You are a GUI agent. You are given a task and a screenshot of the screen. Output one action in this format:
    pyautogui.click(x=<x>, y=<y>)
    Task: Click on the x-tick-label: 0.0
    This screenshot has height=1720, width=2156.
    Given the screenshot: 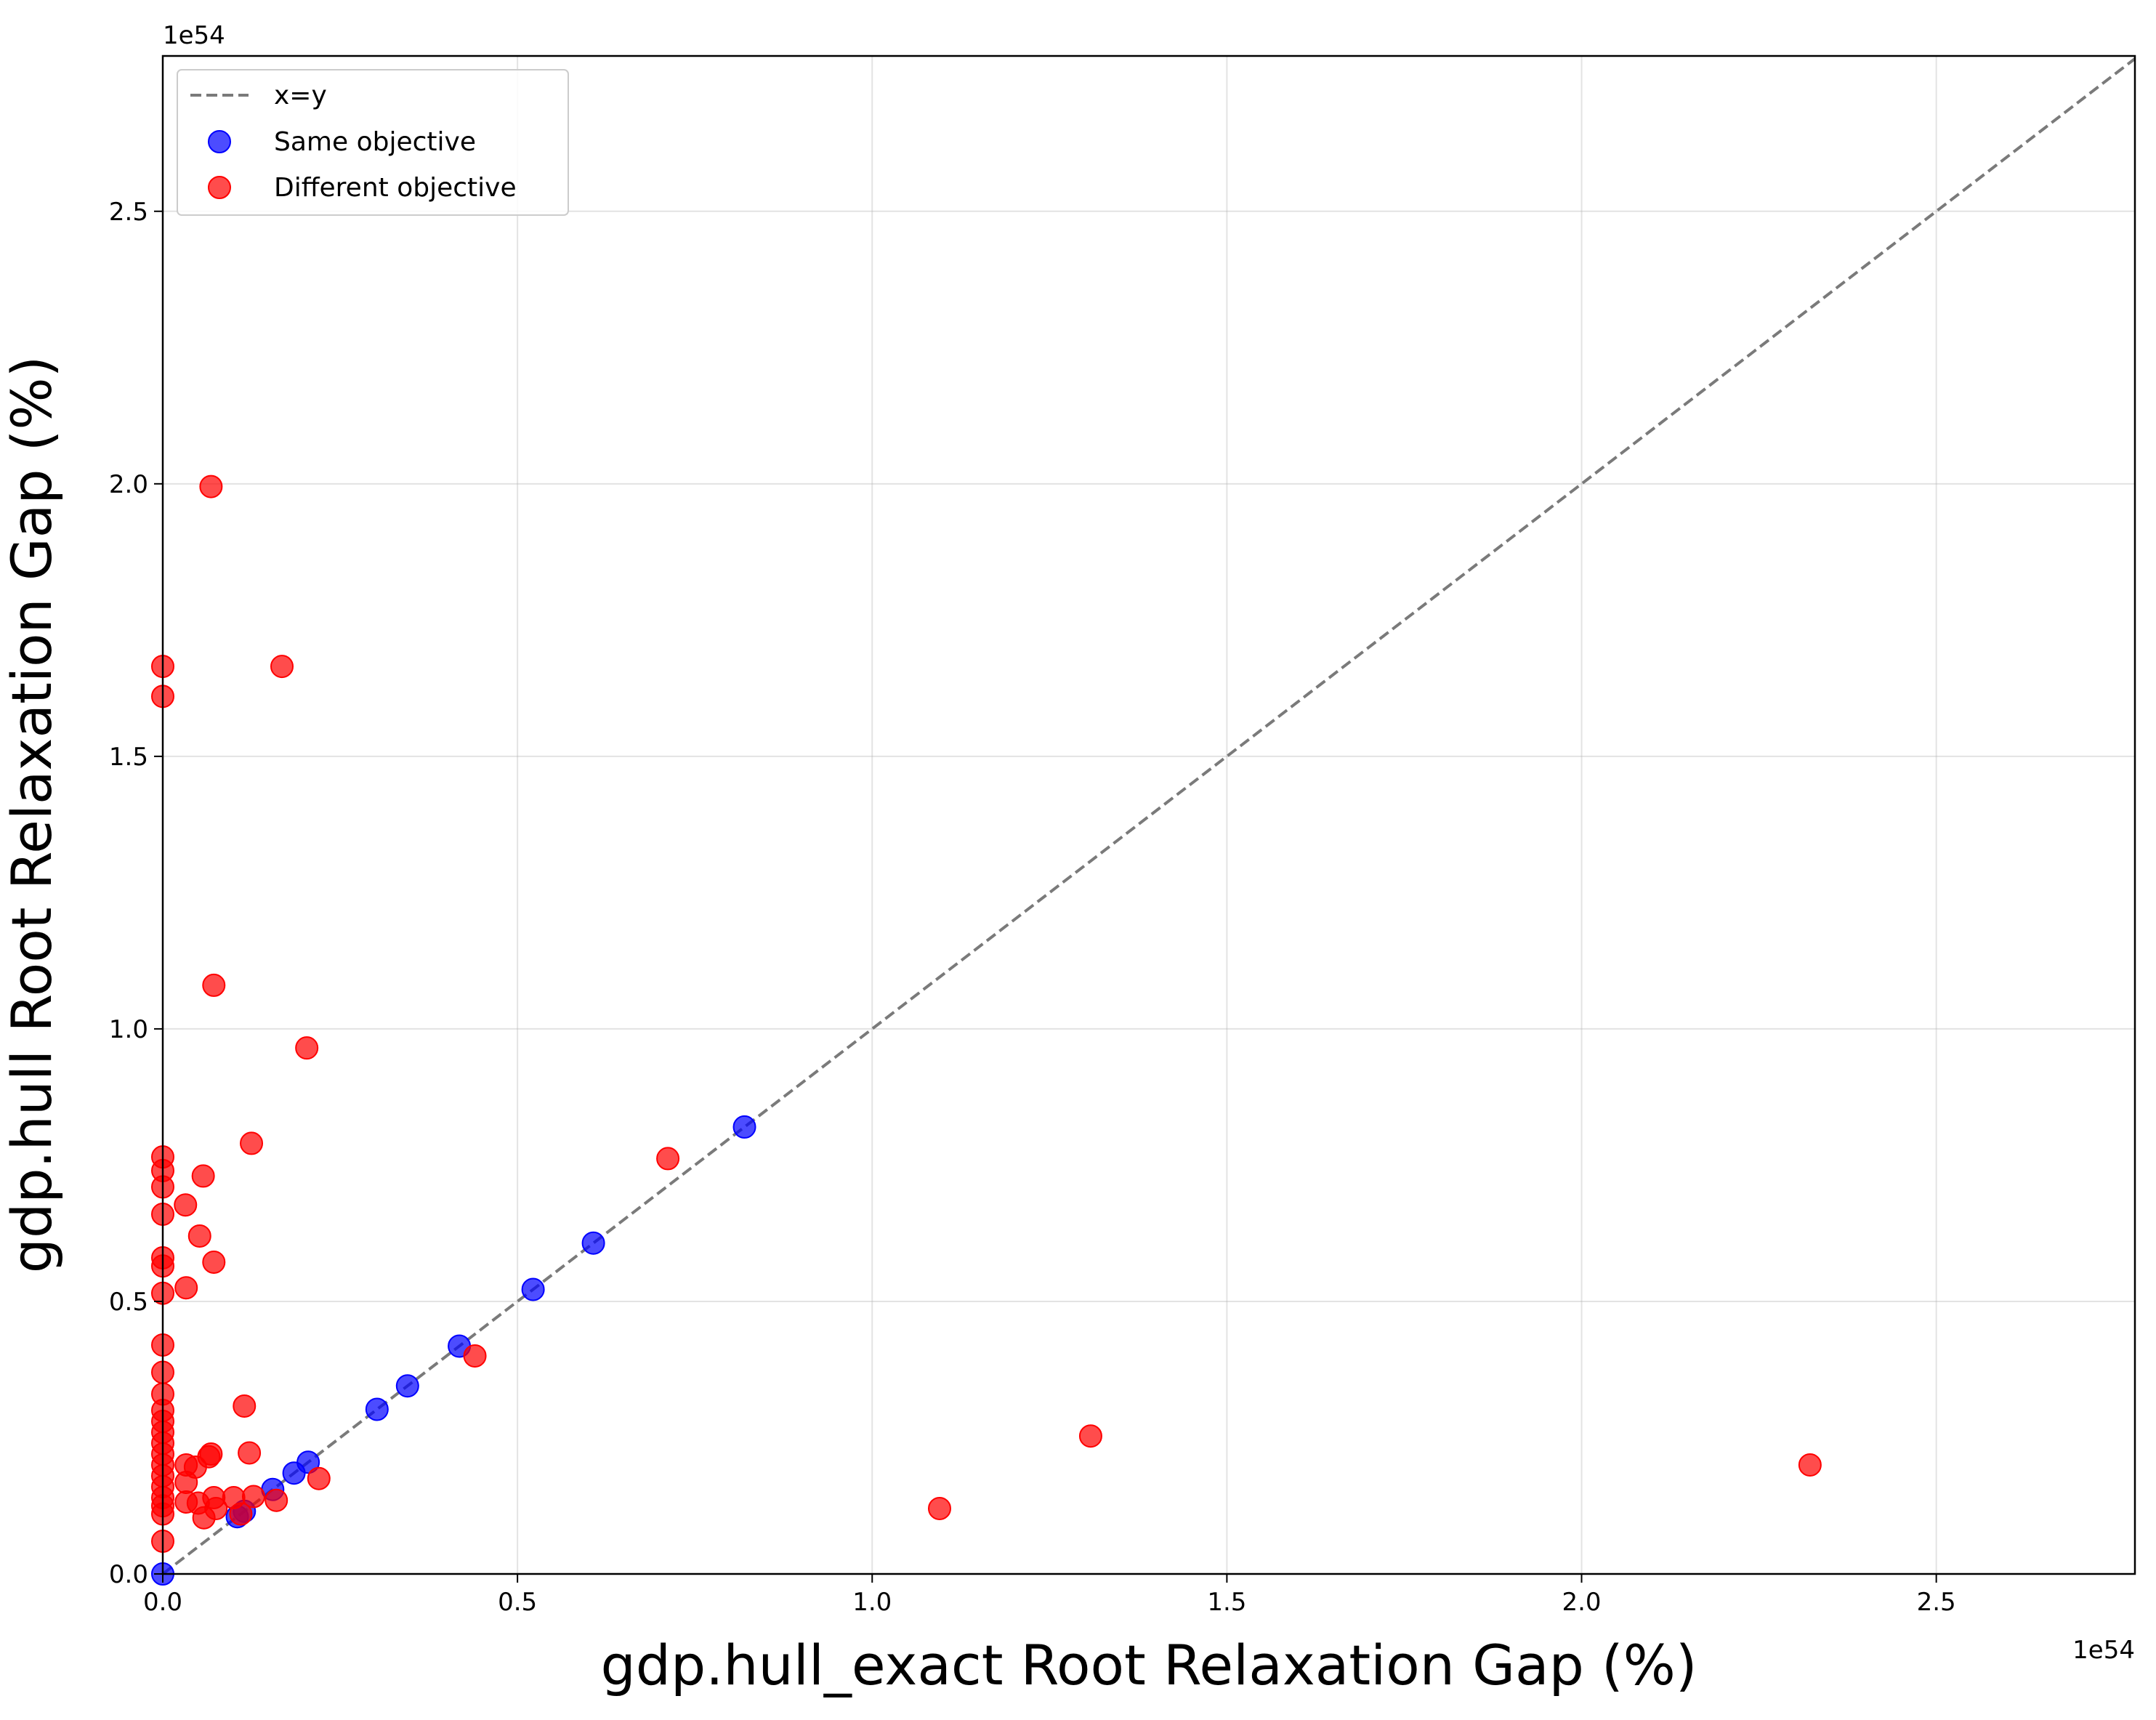 What is the action you would take?
    pyautogui.click(x=162, y=1602)
    